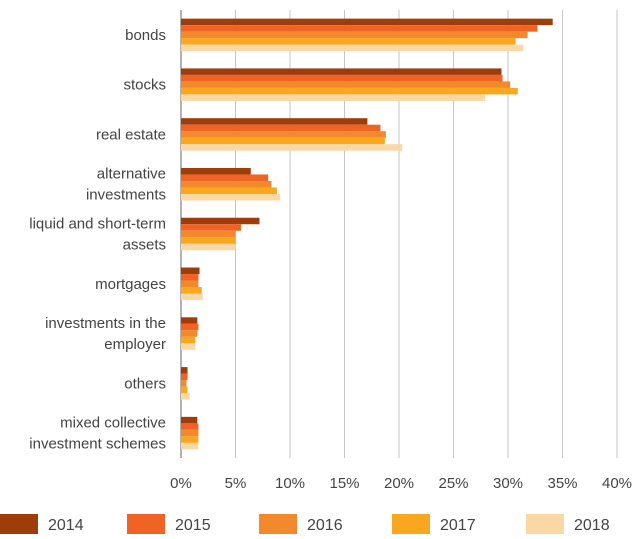 The height and width of the screenshot is (539, 635). I want to click on legend-swatch-2015, so click(146, 524).